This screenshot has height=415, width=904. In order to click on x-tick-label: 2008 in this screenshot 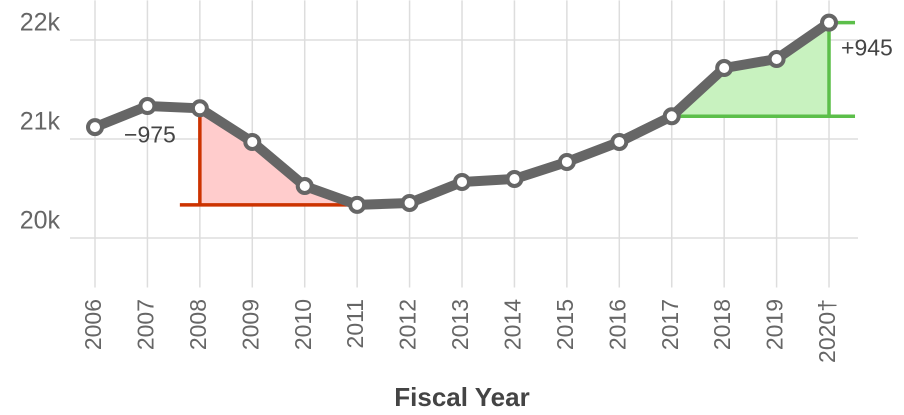, I will do `click(198, 324)`.